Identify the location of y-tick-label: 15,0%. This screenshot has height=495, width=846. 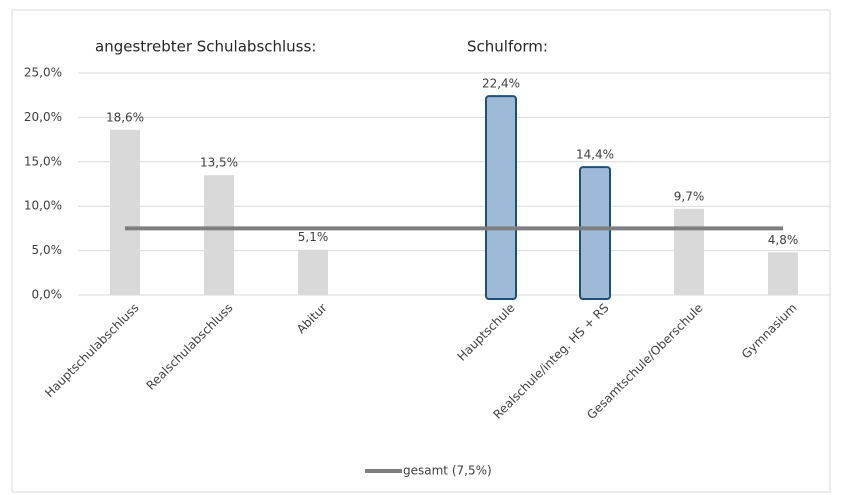
(43, 161).